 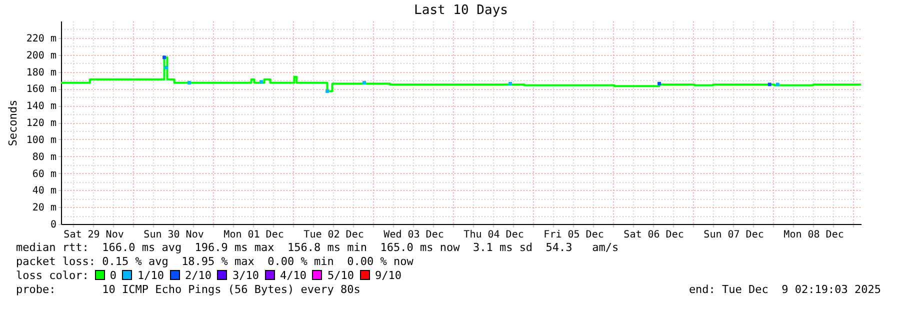 I want to click on x-tick-label: Sat 06 Dec, so click(x=654, y=235).